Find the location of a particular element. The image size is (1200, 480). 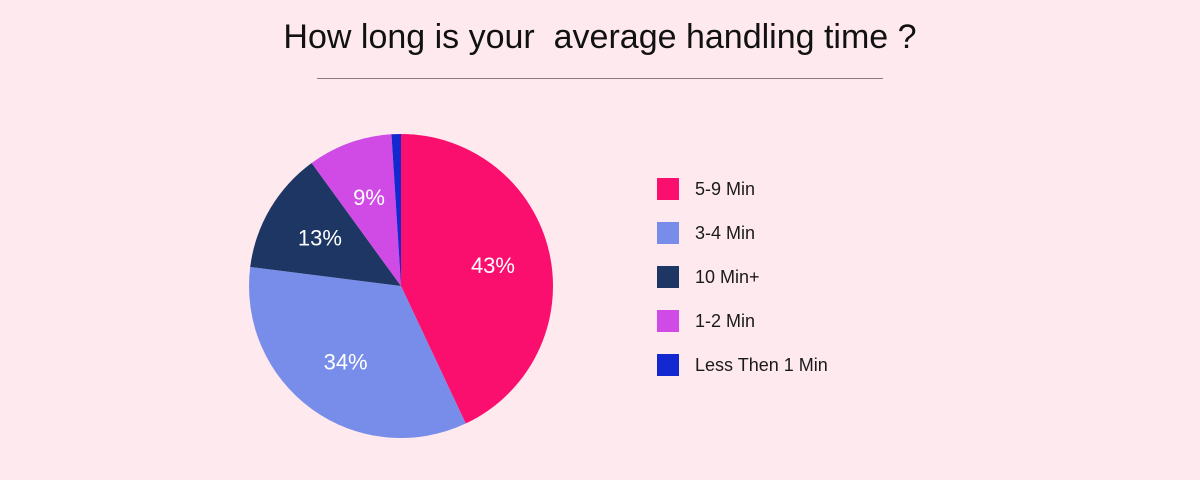

pie-slice-10-min is located at coordinates (325, 224).